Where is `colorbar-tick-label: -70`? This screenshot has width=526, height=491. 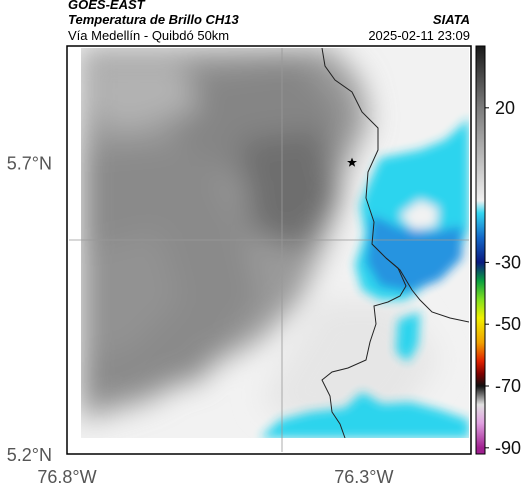 colorbar-tick-label: -70 is located at coordinates (508, 386).